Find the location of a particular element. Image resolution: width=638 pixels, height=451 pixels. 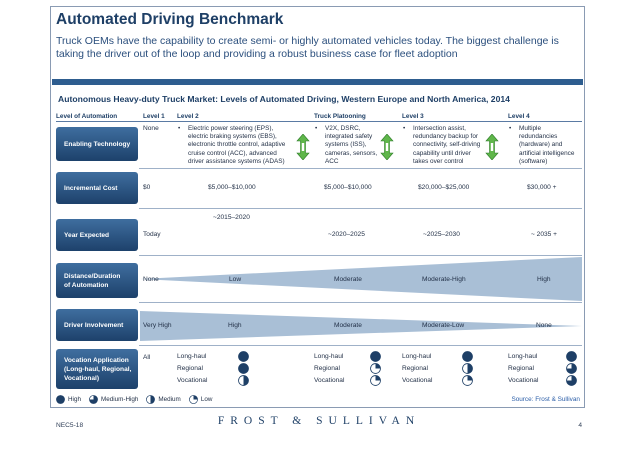

distance-wedge-shape is located at coordinates (361, 279).